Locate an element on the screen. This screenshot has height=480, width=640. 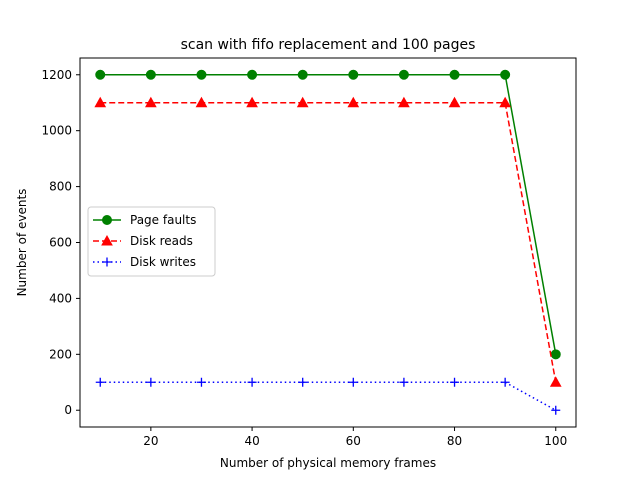
legend: Page faults Disk reads Disk writes is located at coordinates (151, 241).